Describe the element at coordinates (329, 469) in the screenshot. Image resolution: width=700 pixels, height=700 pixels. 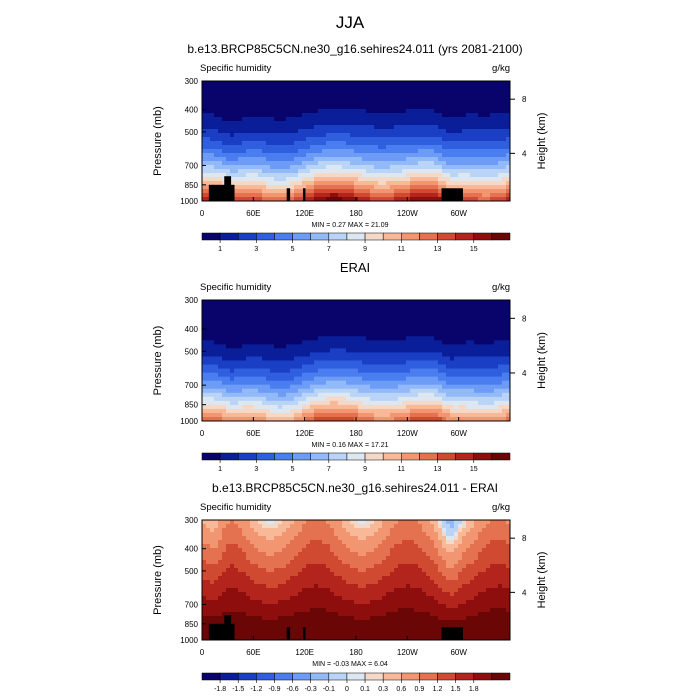
I see `colorbar-label: 7` at that location.